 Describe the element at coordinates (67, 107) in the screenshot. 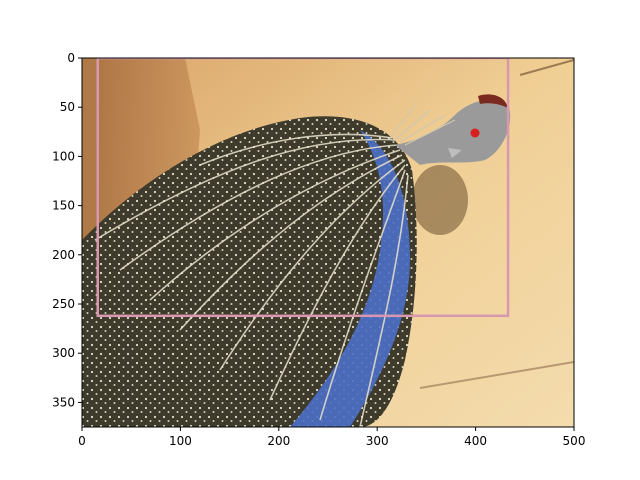

I see `y-tick-label: 50` at that location.